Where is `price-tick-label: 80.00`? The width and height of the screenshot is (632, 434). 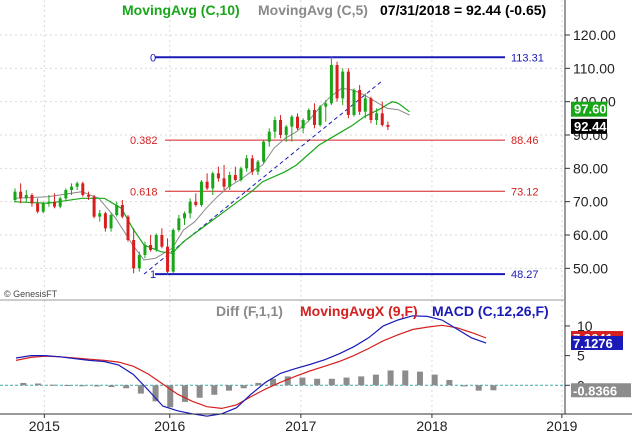
price-tick-label: 80.00 is located at coordinates (590, 168).